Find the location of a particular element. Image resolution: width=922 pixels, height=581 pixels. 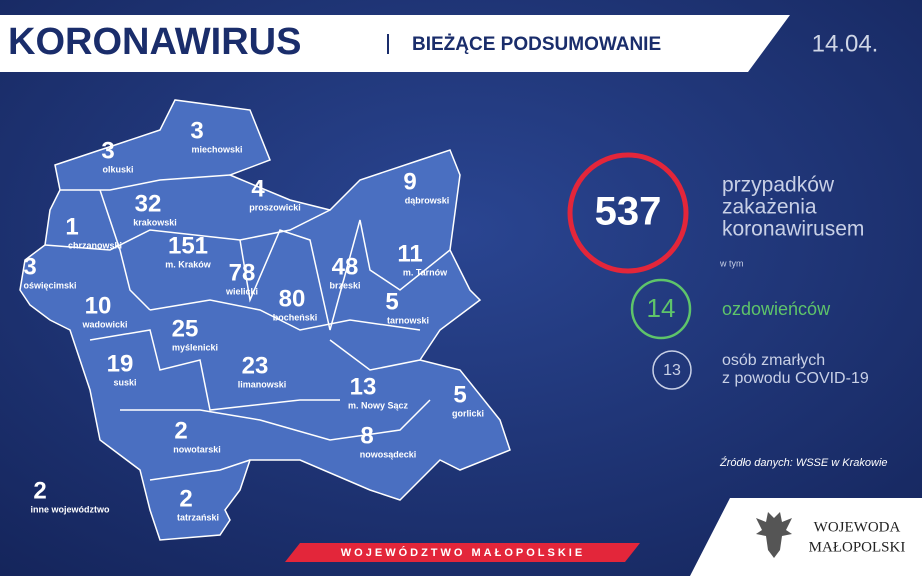

district-count: 151 is located at coordinates (188, 245).